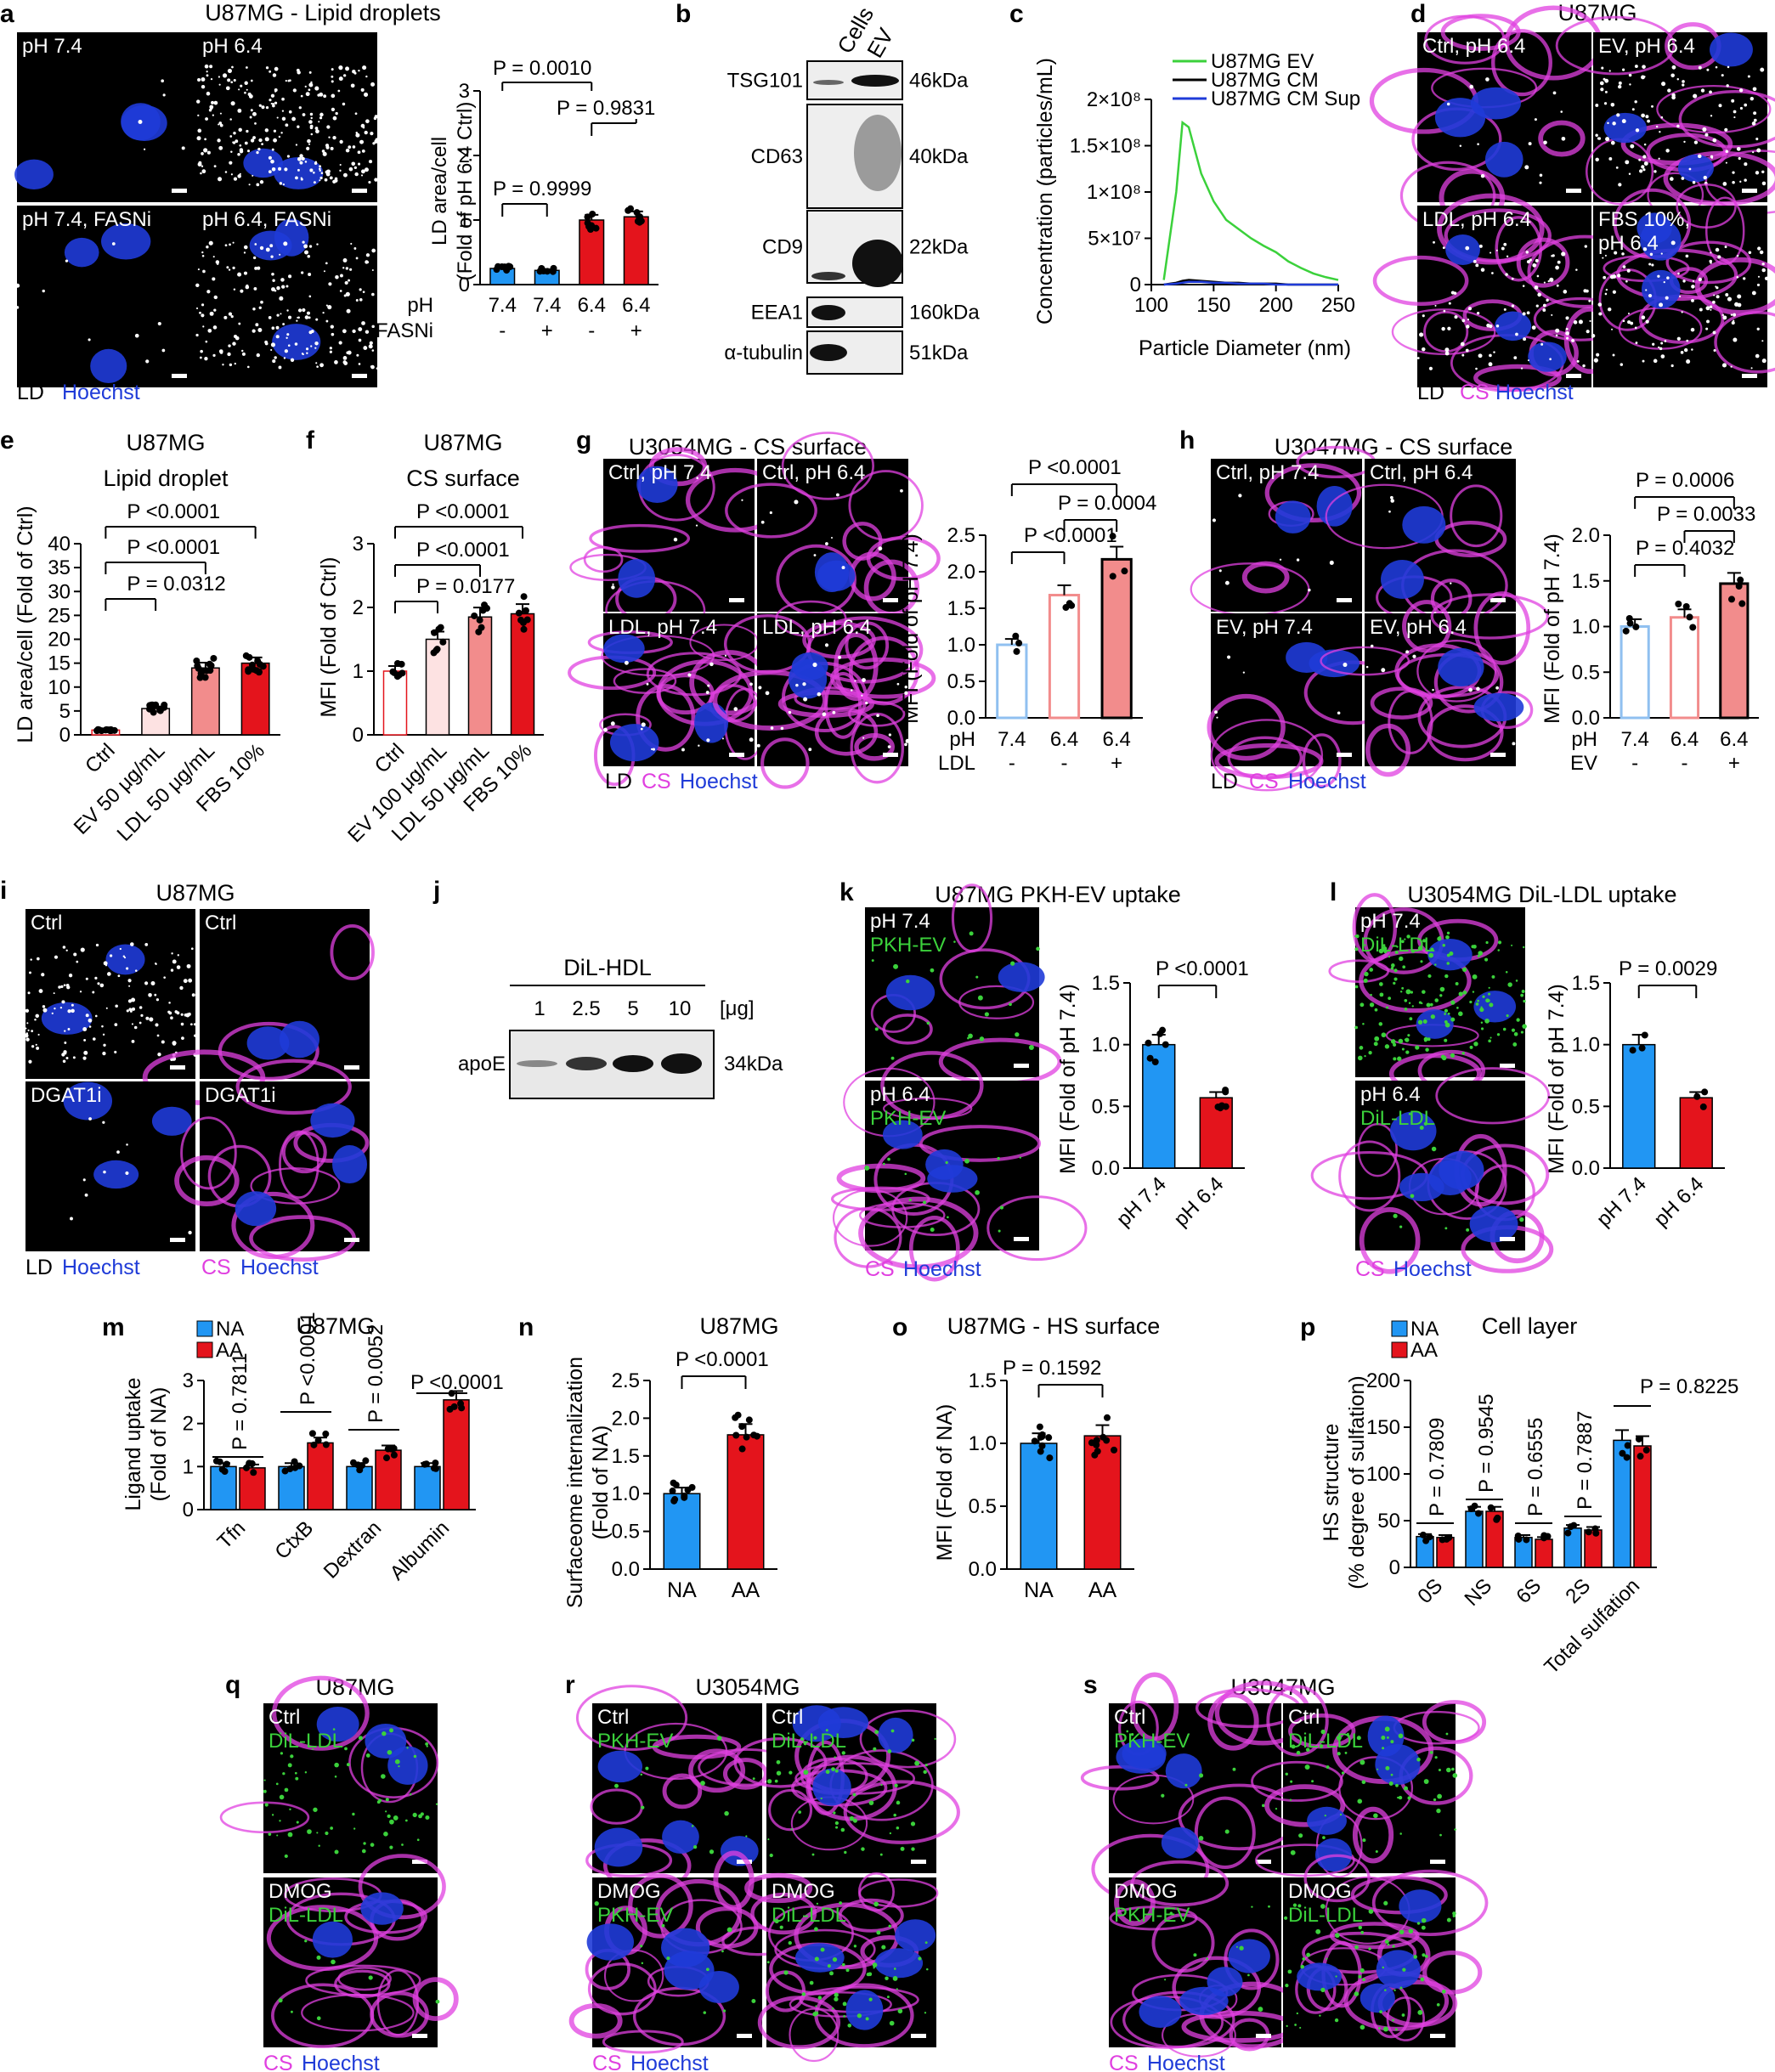 This screenshot has width=1775, height=2072. What do you see at coordinates (255, 699) in the screenshot?
I see `bar` at bounding box center [255, 699].